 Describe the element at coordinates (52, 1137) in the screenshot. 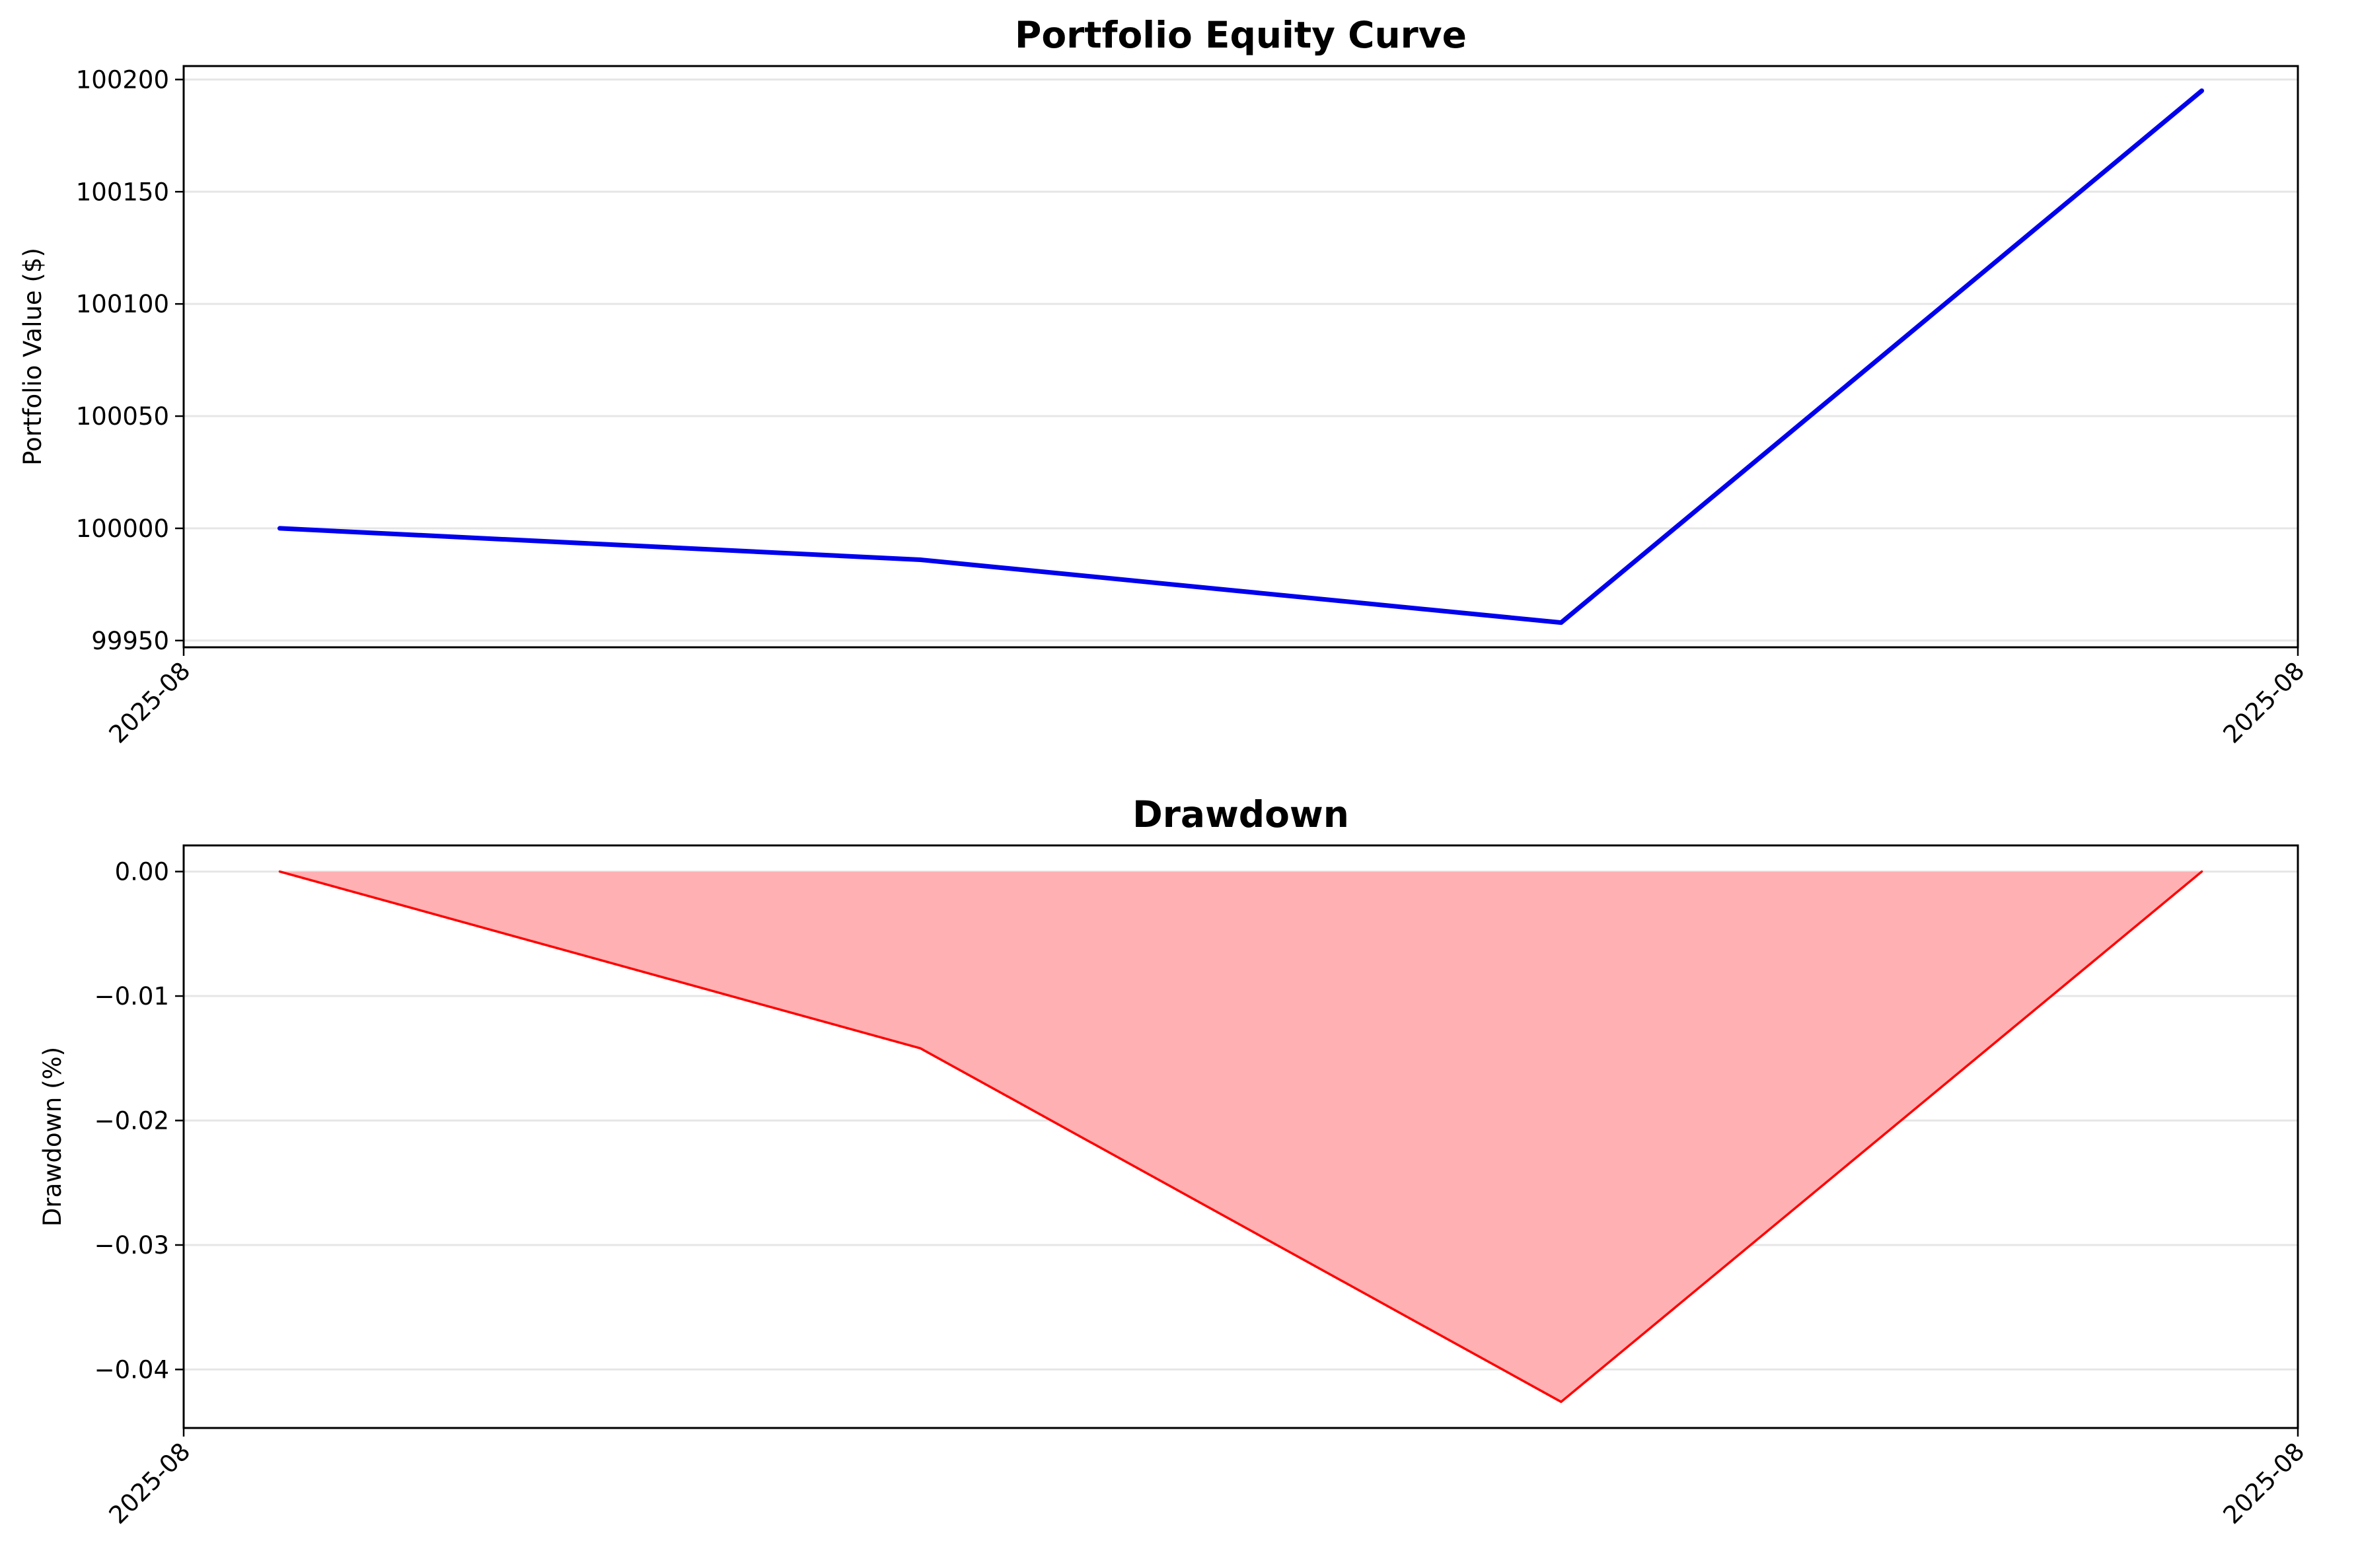

I see `drawdown-y-axis-label: Drawdown (%)` at that location.